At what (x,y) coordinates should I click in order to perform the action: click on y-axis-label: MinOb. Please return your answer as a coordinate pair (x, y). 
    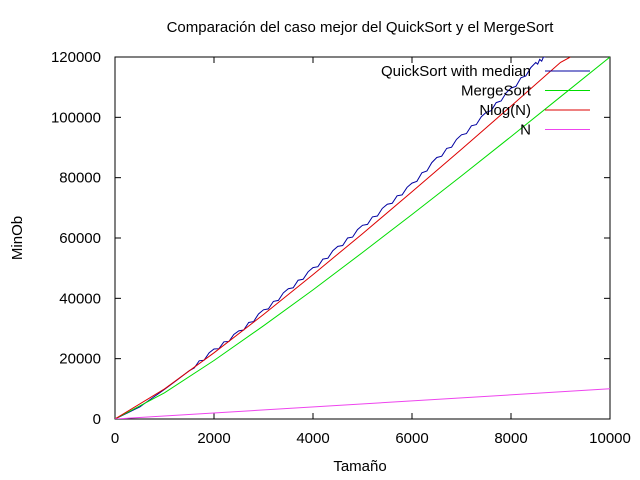
    Looking at the image, I should click on (17, 238).